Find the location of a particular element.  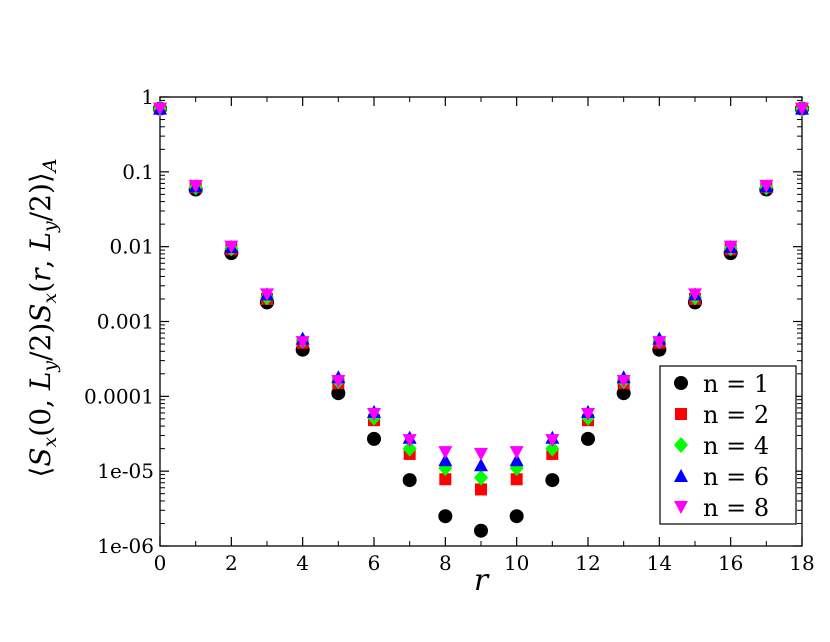

y-tick-label: 1 is located at coordinates (147, 97).